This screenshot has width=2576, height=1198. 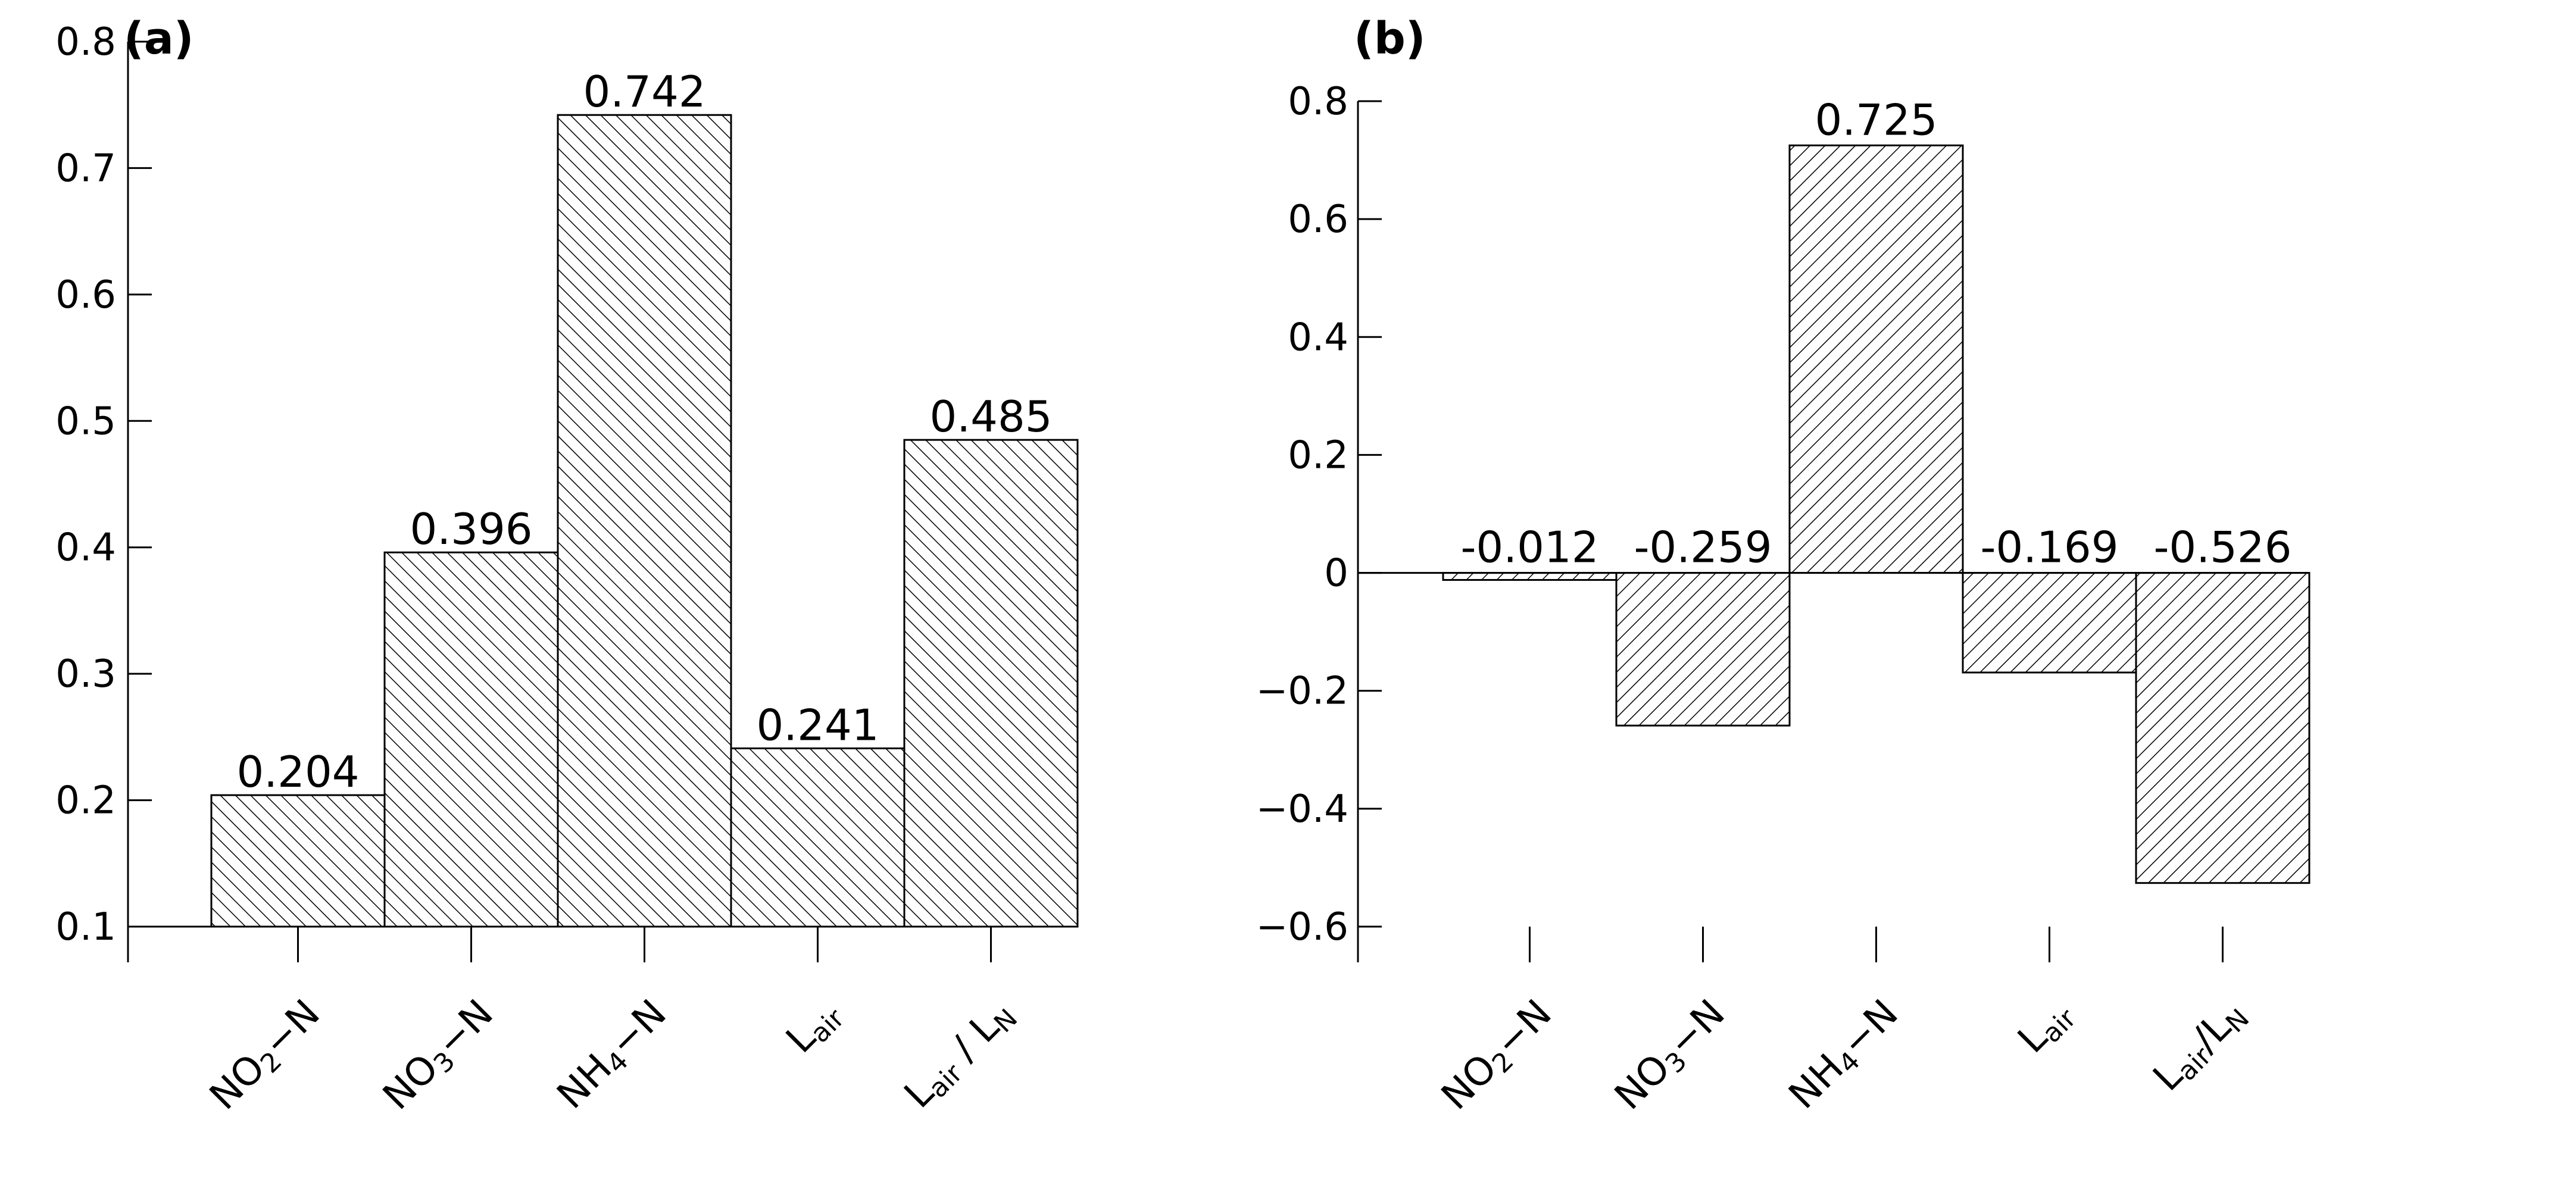 I want to click on y-tick-label: −0.6, so click(x=1302, y=927).